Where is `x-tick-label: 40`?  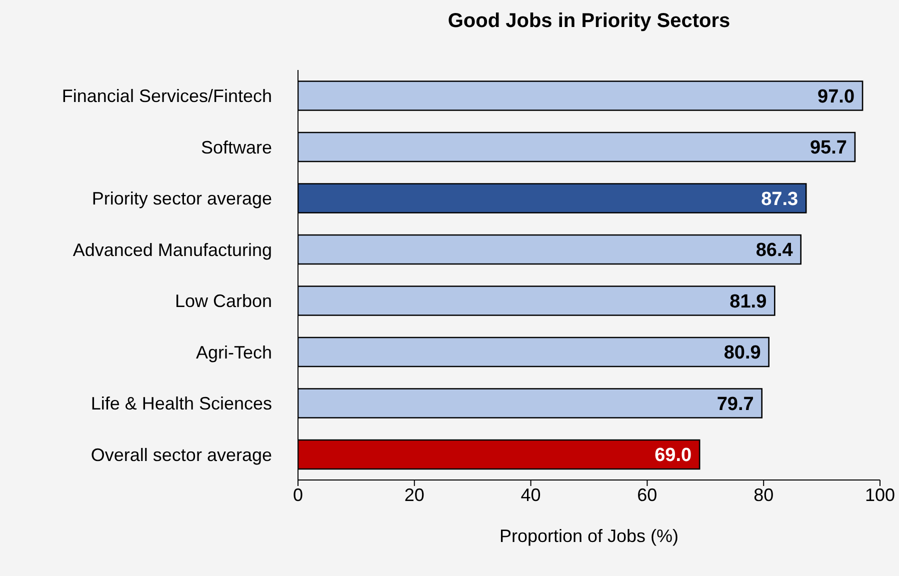 x-tick-label: 40 is located at coordinates (530, 494).